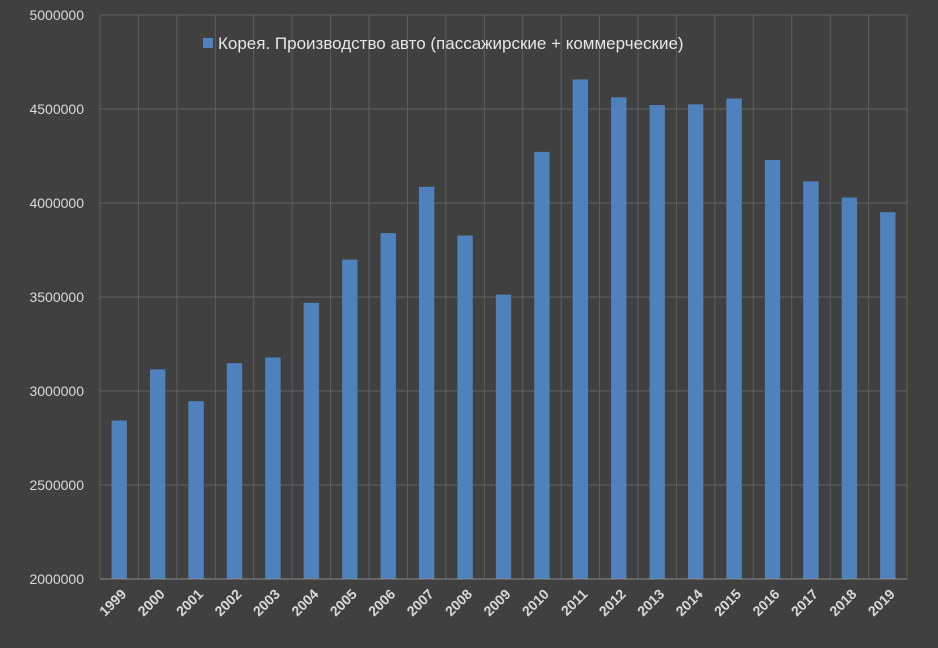  Describe the element at coordinates (503, 436) in the screenshot. I see `bar-2009` at that location.